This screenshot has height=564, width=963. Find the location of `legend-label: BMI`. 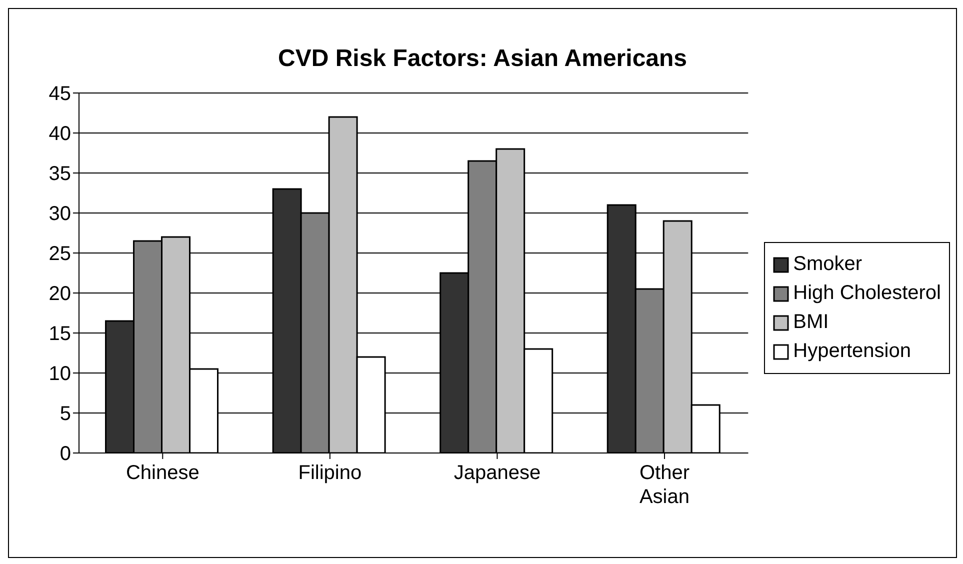

legend-label: BMI is located at coordinates (811, 322).